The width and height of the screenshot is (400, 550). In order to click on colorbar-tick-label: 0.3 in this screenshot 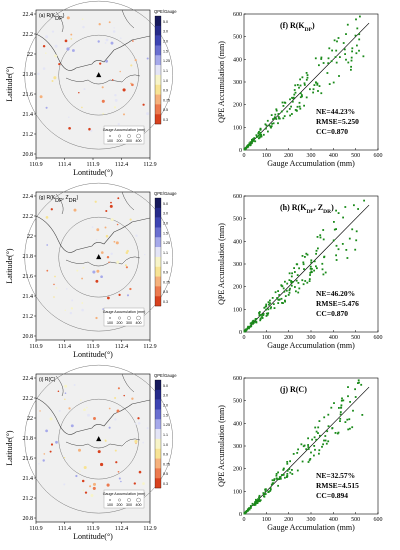, I will do `click(165, 302)`.